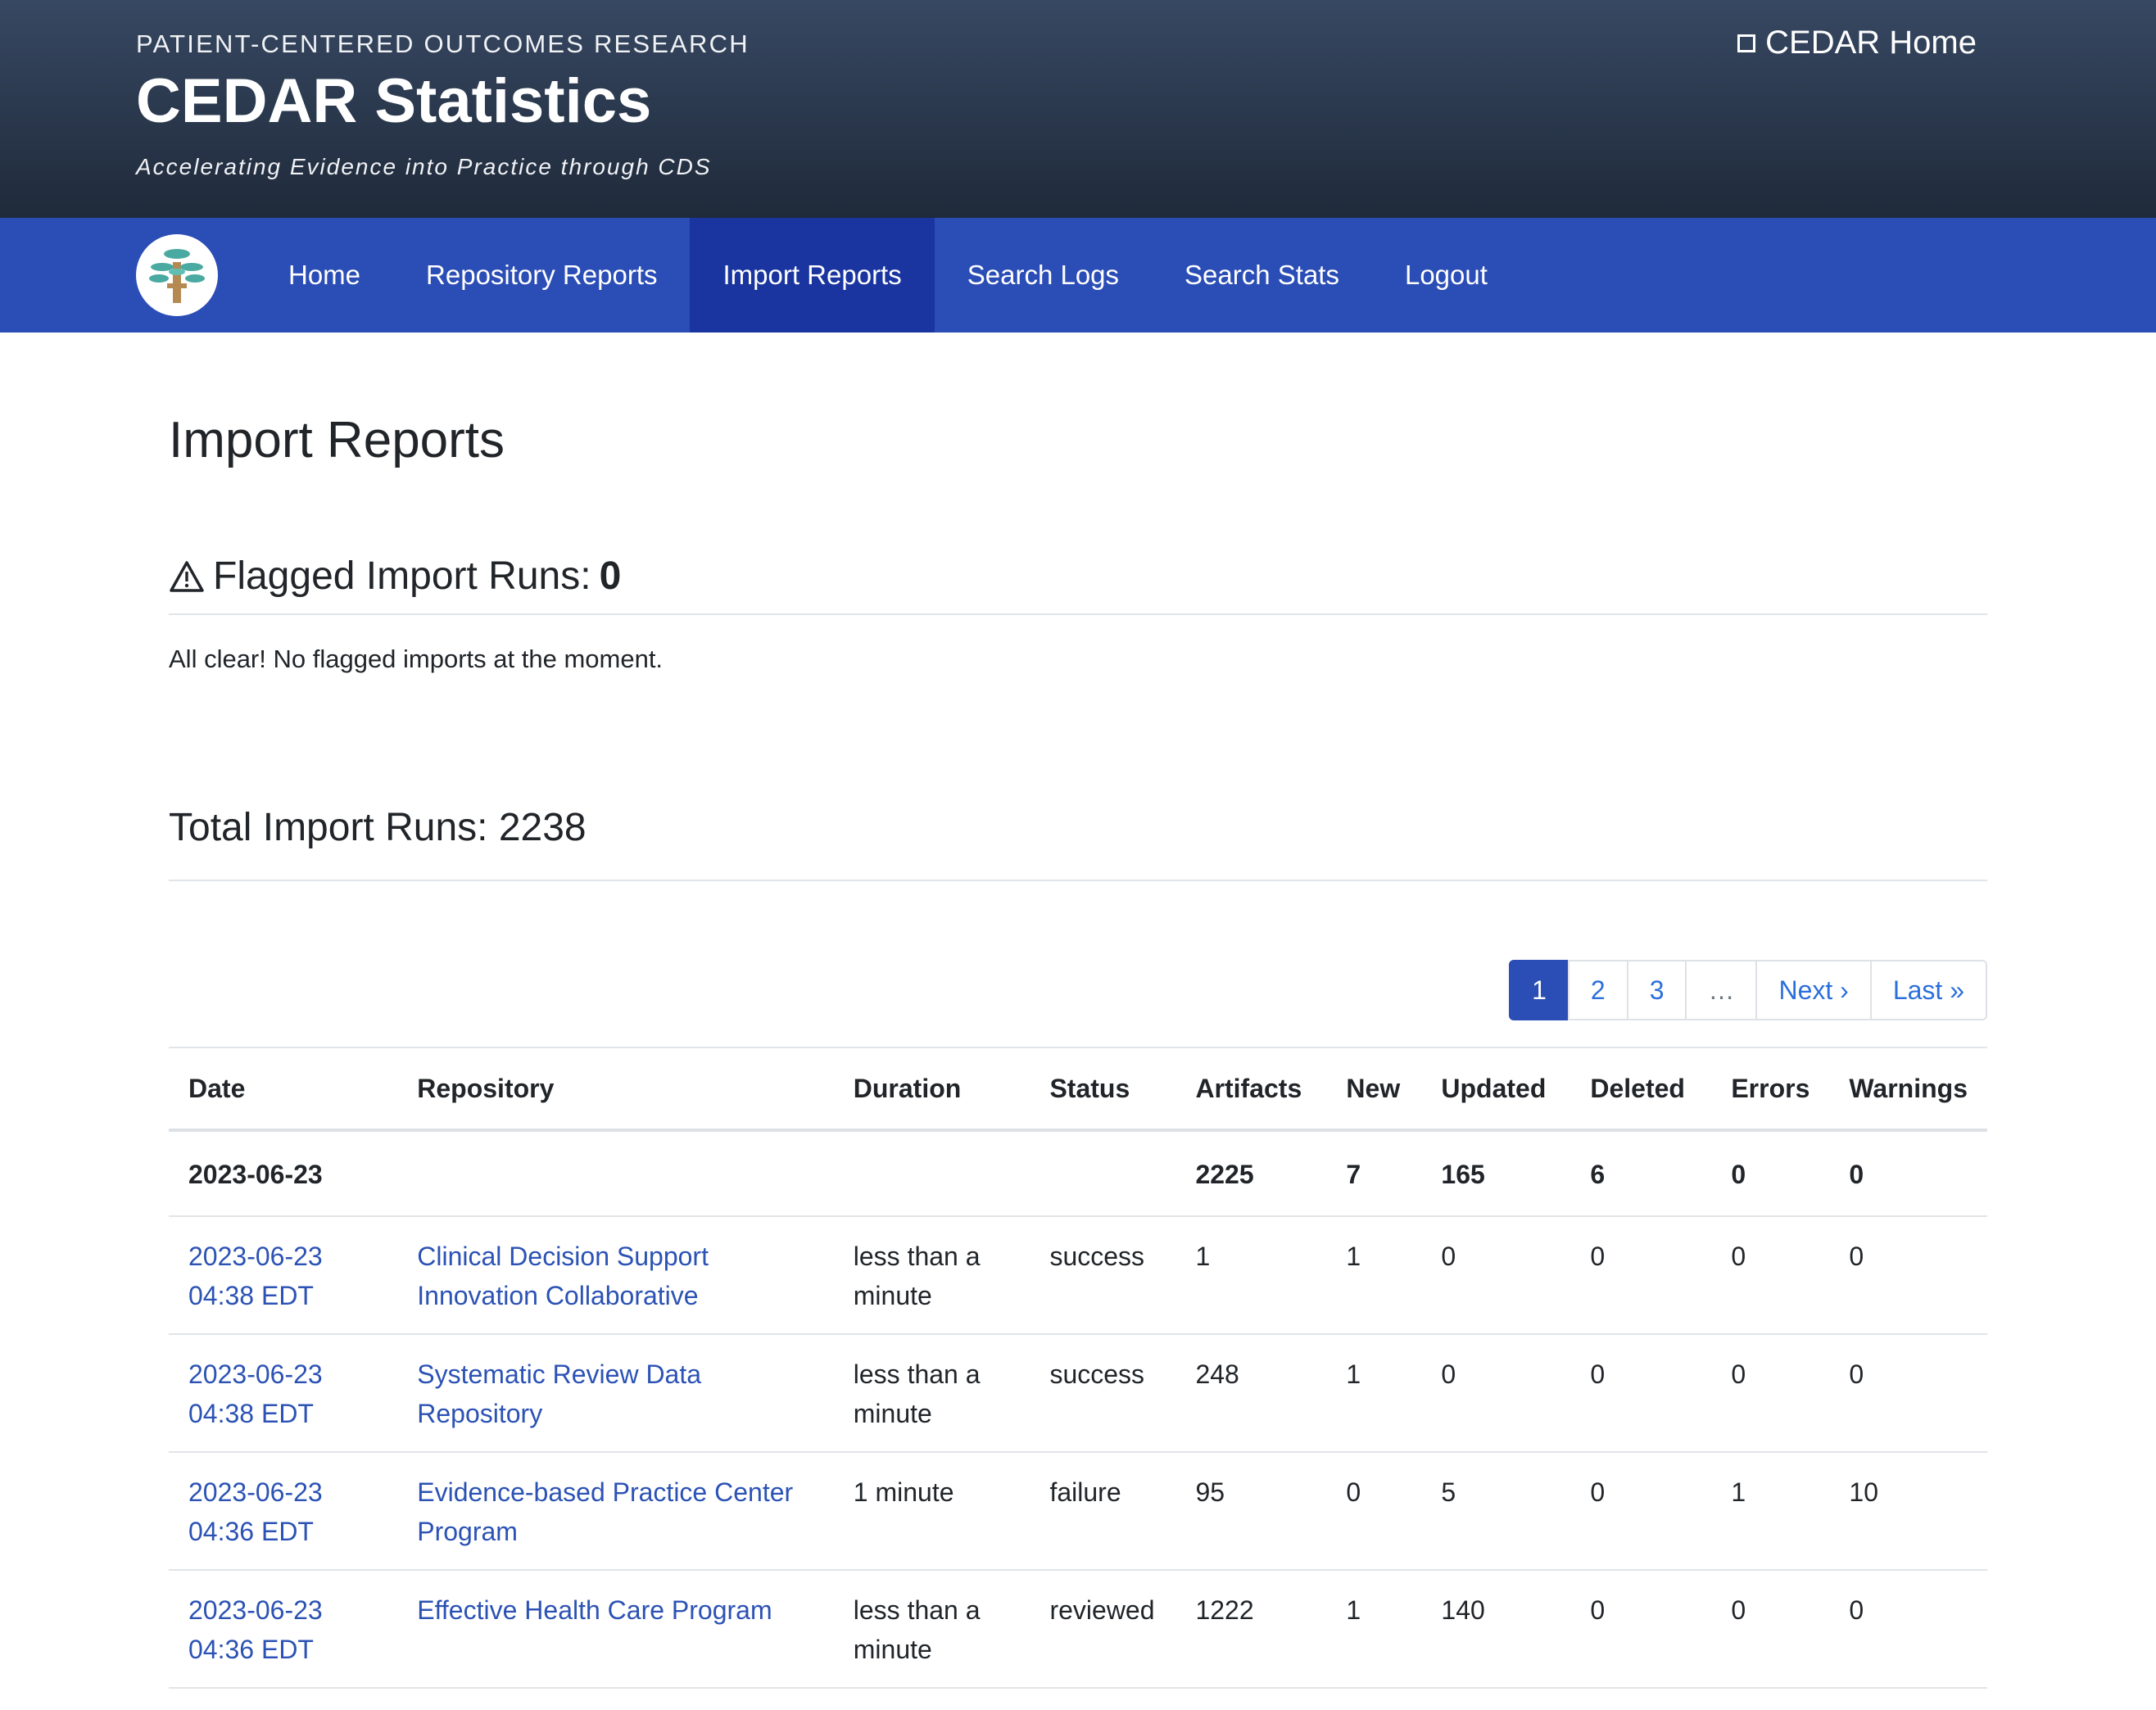 This screenshot has width=2156, height=1710. What do you see at coordinates (1640, 1089) in the screenshot?
I see `col-deleted: Deleted` at bounding box center [1640, 1089].